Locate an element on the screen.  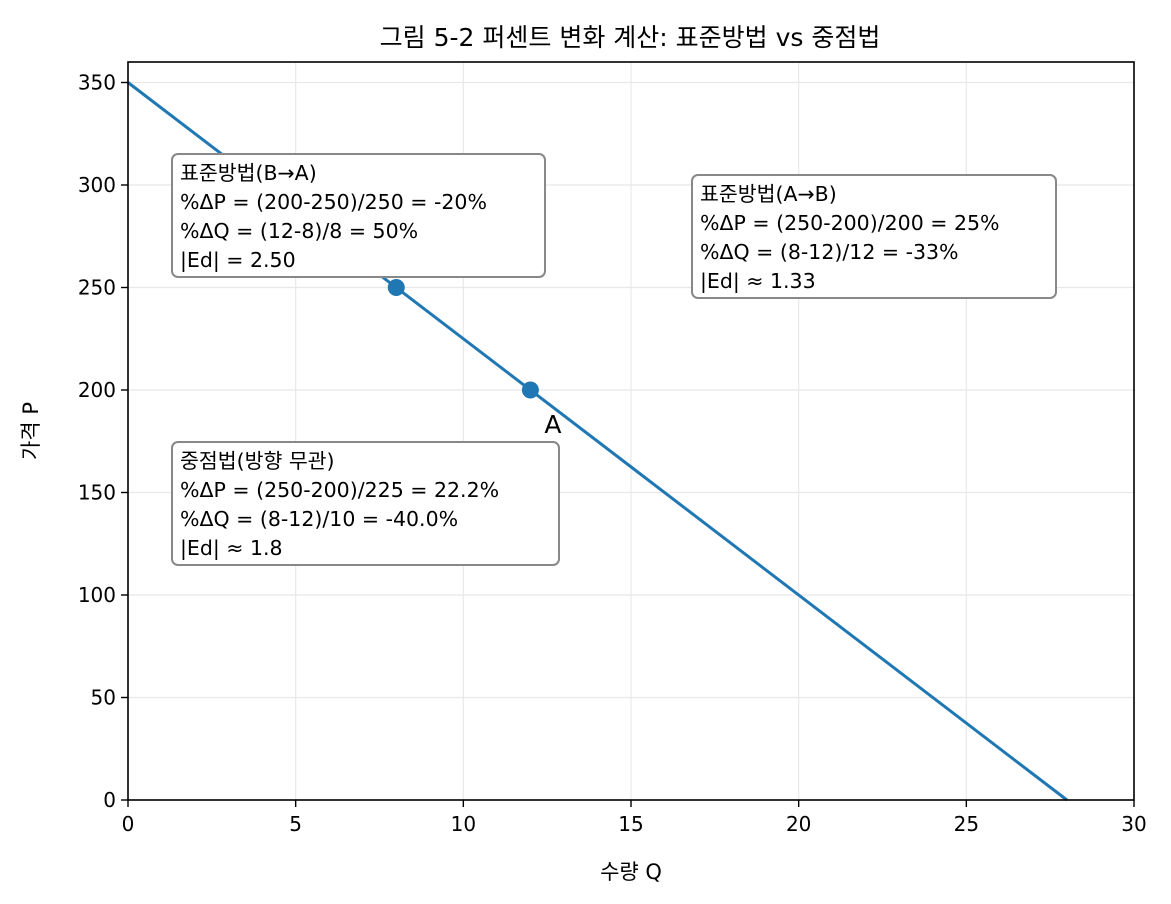
chart-title: 그림 5-2 퍼센트 변화 계산: 표준방법 vs 중점법 is located at coordinates (630, 37).